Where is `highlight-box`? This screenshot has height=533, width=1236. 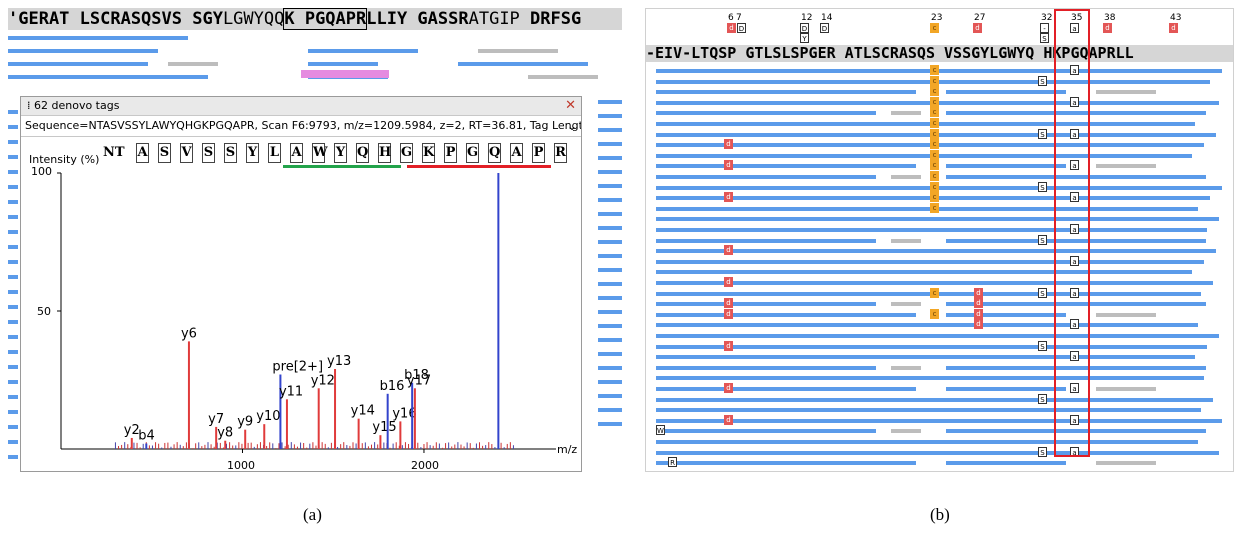
highlight-box is located at coordinates (1072, 233).